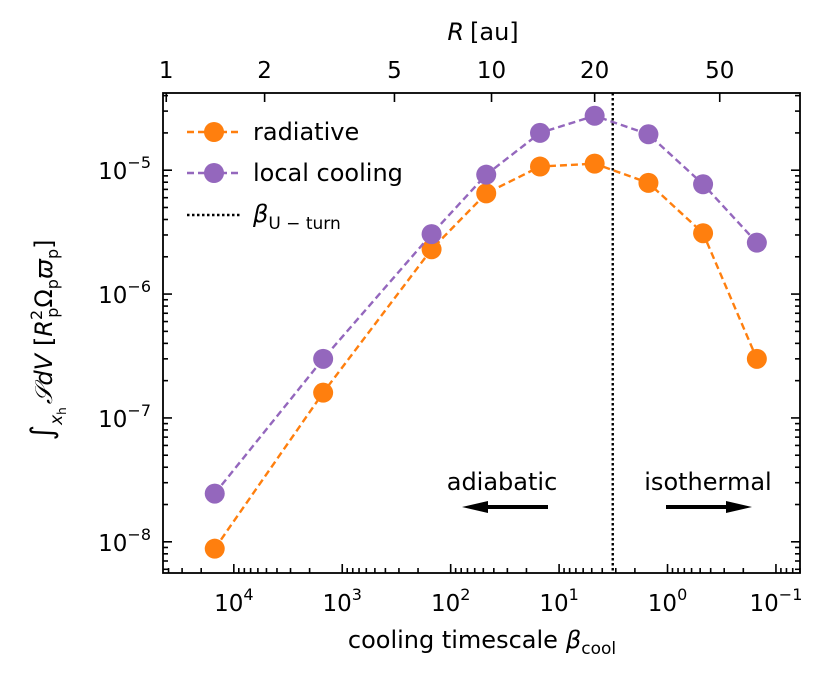 This screenshot has height=679, width=830. What do you see at coordinates (667, 601) in the screenshot?
I see `x-tick-label-4: 10⁰` at bounding box center [667, 601].